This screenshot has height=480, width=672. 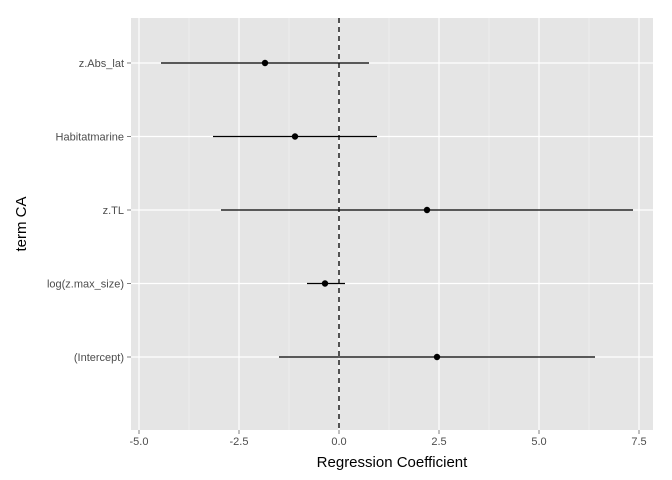 What do you see at coordinates (21, 223) in the screenshot?
I see `y-axis-title: term CA` at bounding box center [21, 223].